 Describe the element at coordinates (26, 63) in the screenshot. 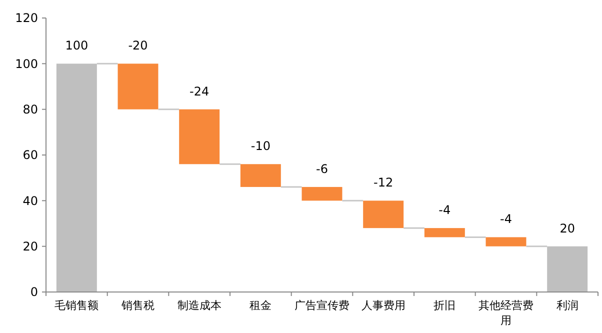

I see `y-tick-label: 100` at that location.